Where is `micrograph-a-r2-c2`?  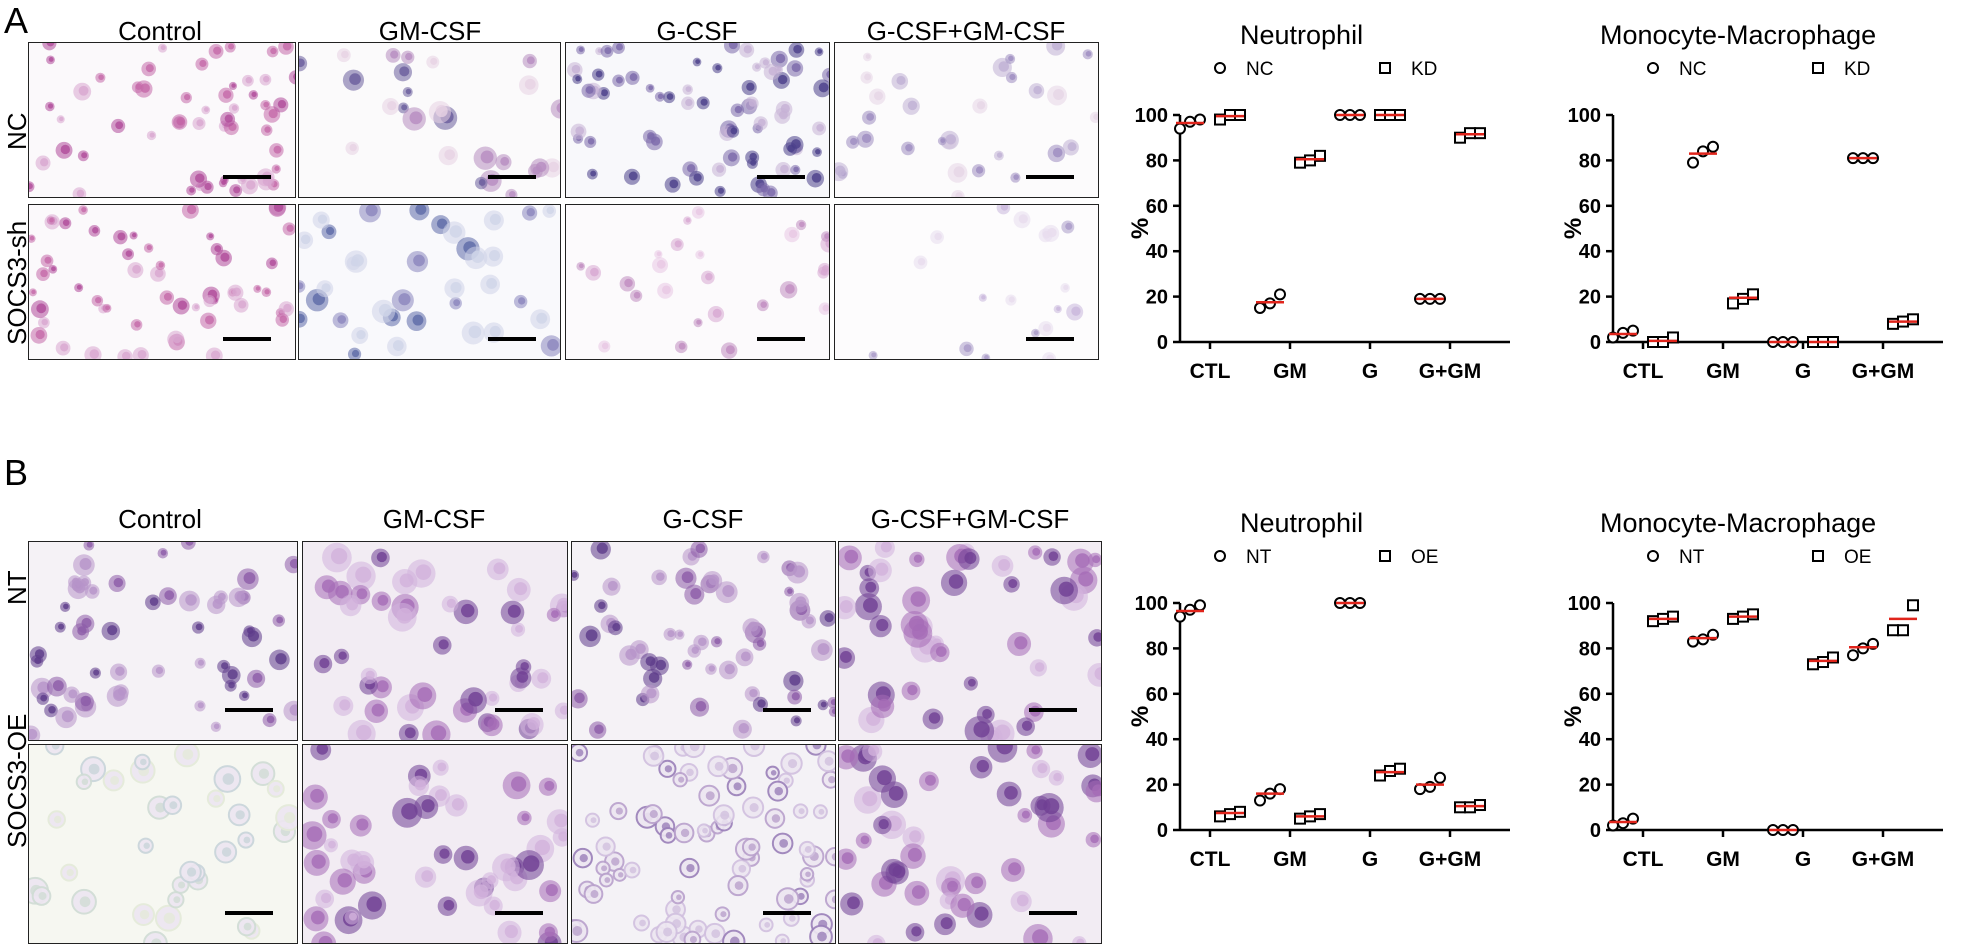
micrograph-a-r2-c2 is located at coordinates (429, 282).